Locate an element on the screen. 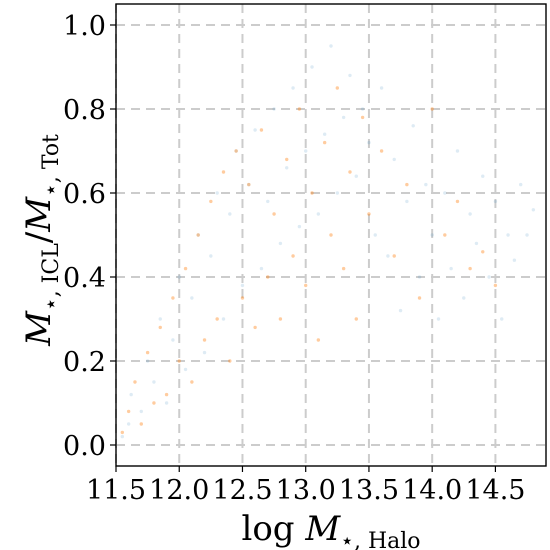 This screenshot has height=550, width=550. x-tick-label-5: 14.0 is located at coordinates (432, 490).